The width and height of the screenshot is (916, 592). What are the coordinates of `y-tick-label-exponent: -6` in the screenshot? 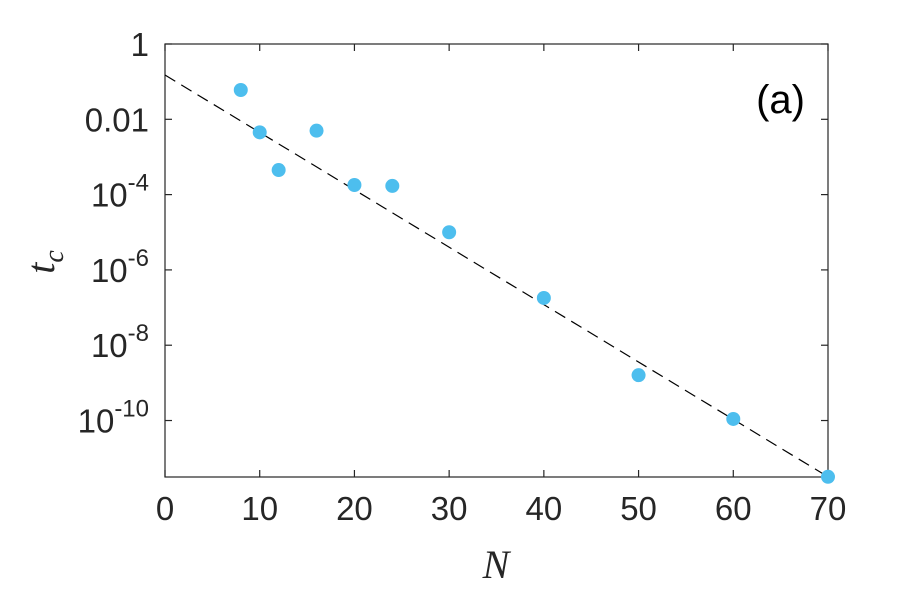 It's located at (138, 258).